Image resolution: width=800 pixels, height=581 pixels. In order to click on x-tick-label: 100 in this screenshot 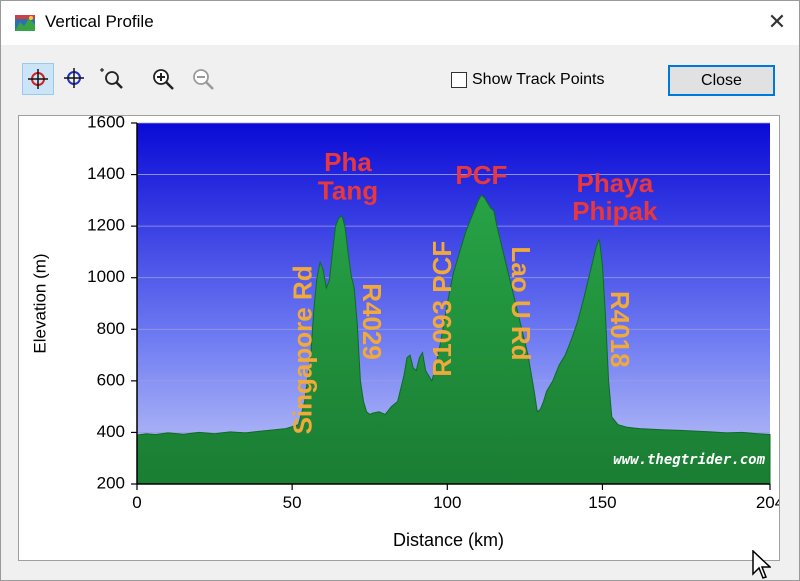, I will do `click(447, 502)`.